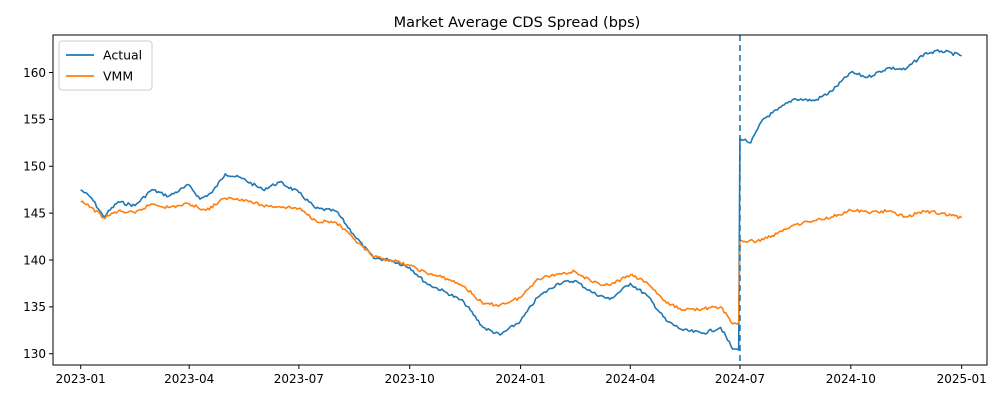 This screenshot has width=1000, height=400. I want to click on legend: Actual VMM, so click(105, 65).